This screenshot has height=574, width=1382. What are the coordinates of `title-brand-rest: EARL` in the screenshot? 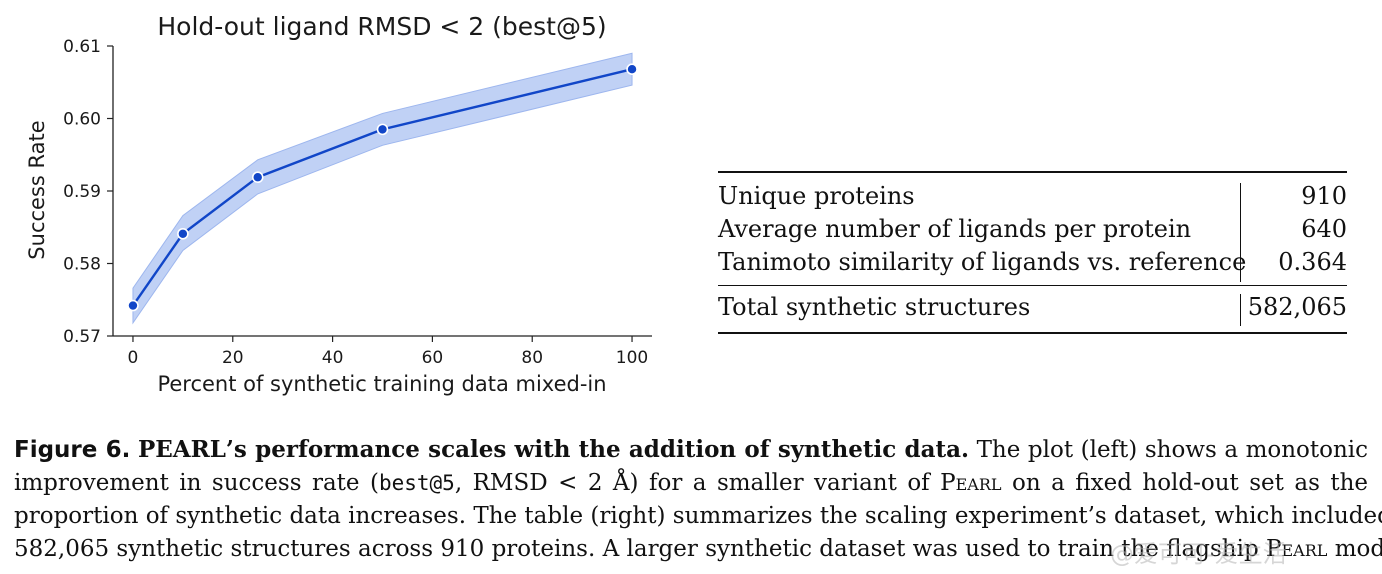 It's located at (190, 449).